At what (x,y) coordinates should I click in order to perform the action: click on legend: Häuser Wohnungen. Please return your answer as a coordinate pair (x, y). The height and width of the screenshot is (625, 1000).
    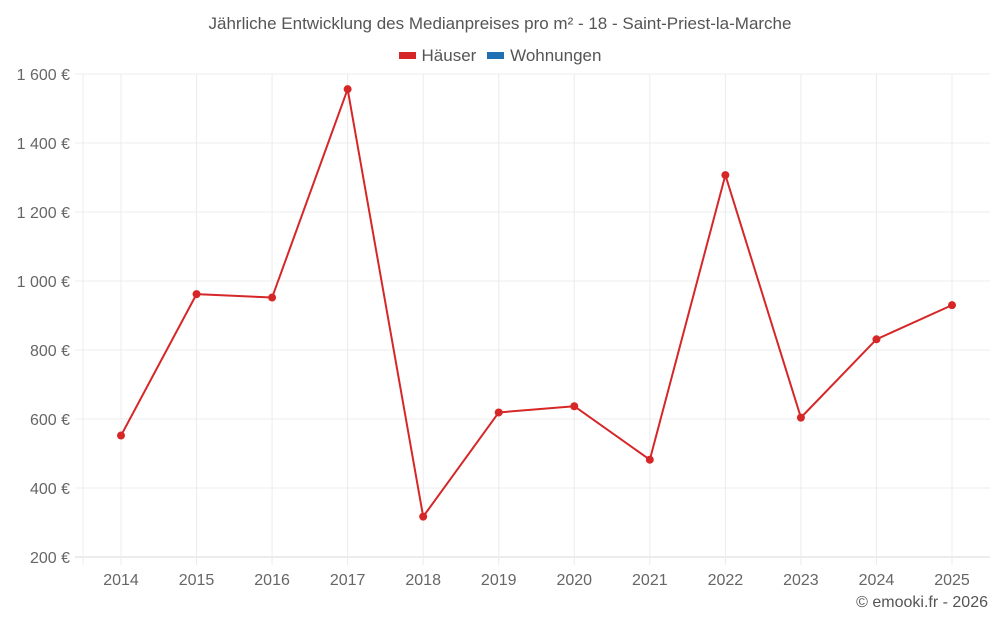
    Looking at the image, I should click on (500, 55).